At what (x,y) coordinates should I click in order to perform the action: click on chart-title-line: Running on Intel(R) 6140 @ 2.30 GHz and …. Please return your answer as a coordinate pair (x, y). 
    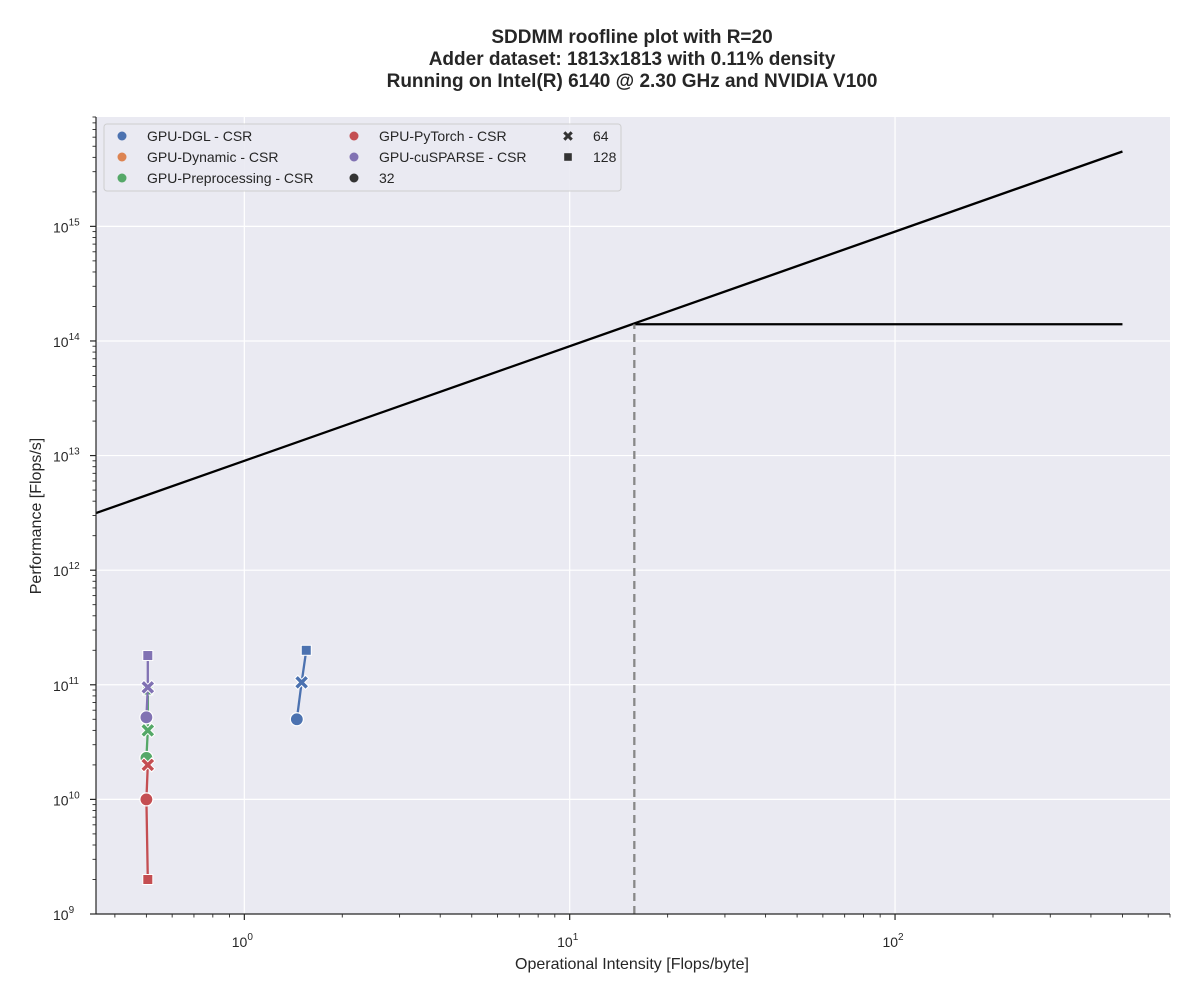
    Looking at the image, I should click on (632, 81).